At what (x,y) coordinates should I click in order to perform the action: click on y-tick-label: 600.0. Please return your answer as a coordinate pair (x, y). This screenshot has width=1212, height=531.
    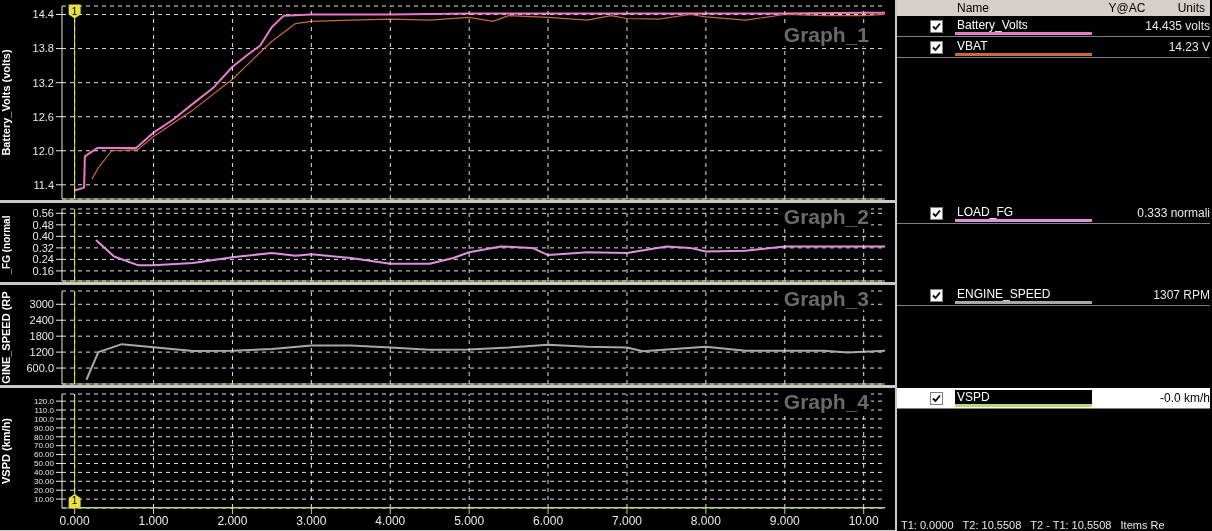
    Looking at the image, I should click on (40, 367).